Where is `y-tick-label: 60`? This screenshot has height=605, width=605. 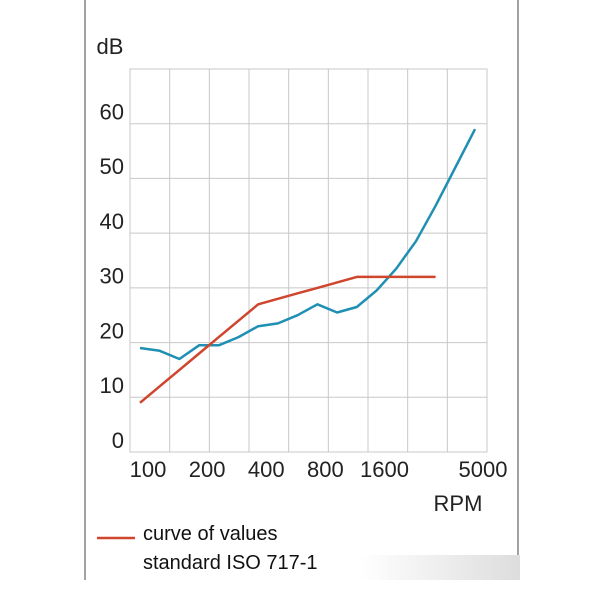 y-tick-label: 60 is located at coordinates (112, 112).